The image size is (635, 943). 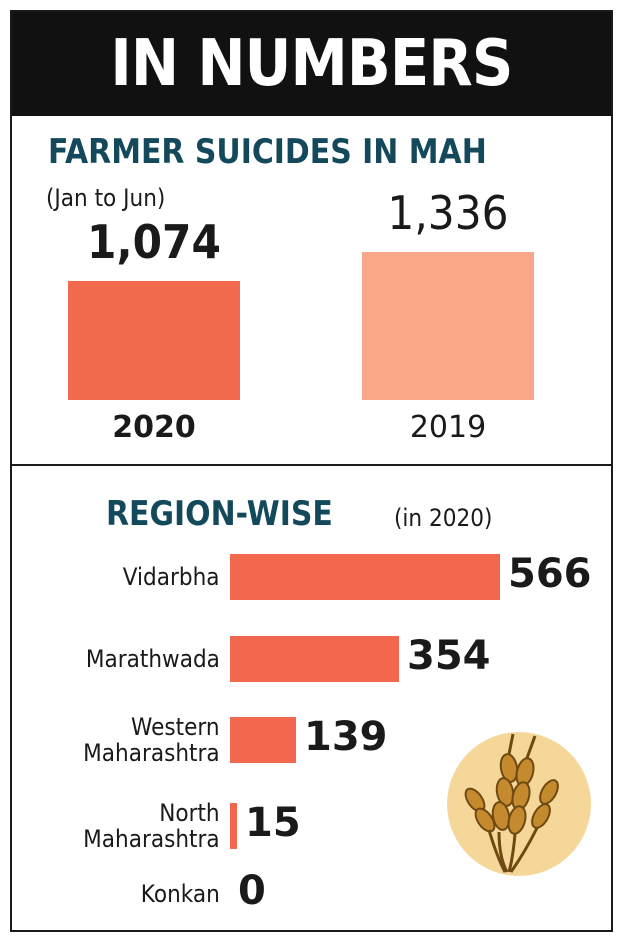 I want to click on bar-2020, so click(x=154, y=340).